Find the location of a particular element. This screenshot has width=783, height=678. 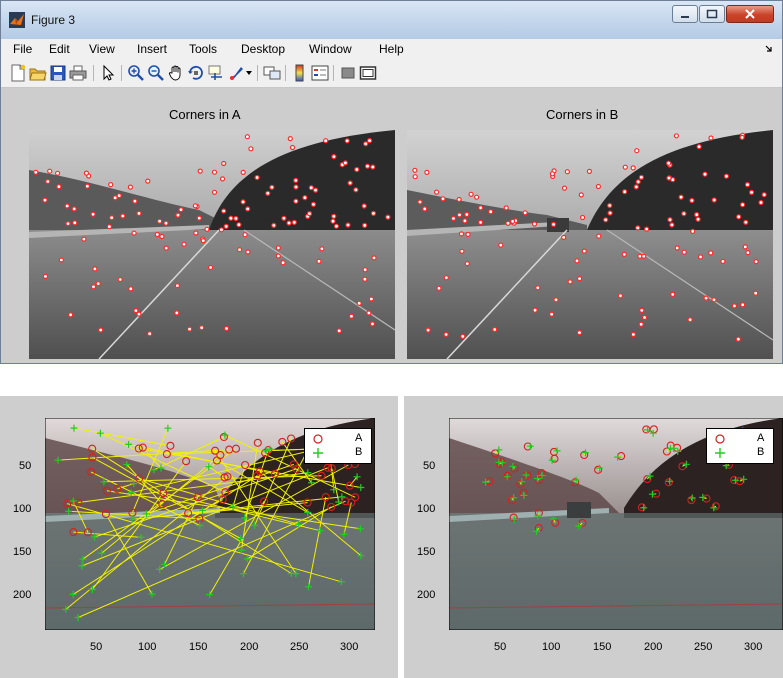

dock-arrow-icon is located at coordinates (769, 49).